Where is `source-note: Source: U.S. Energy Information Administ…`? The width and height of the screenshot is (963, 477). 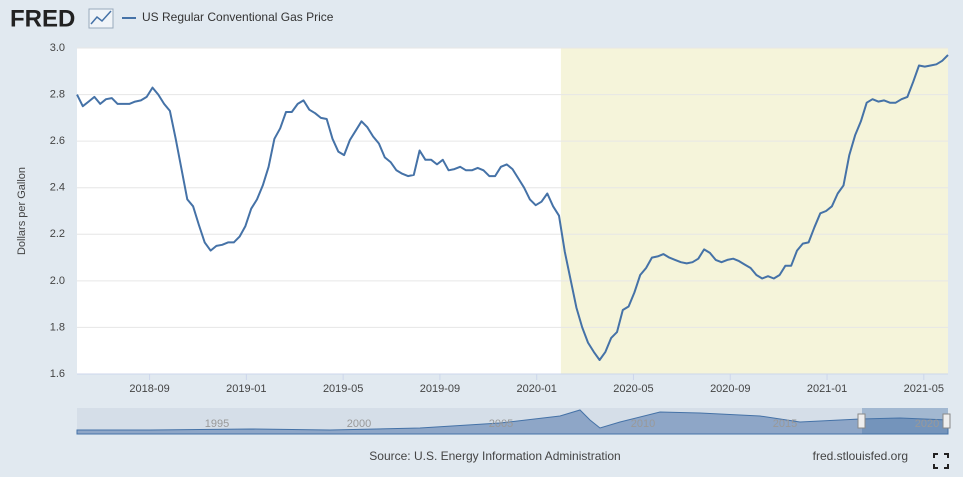
source-note: Source: U.S. Energy Information Administ… is located at coordinates (494, 456).